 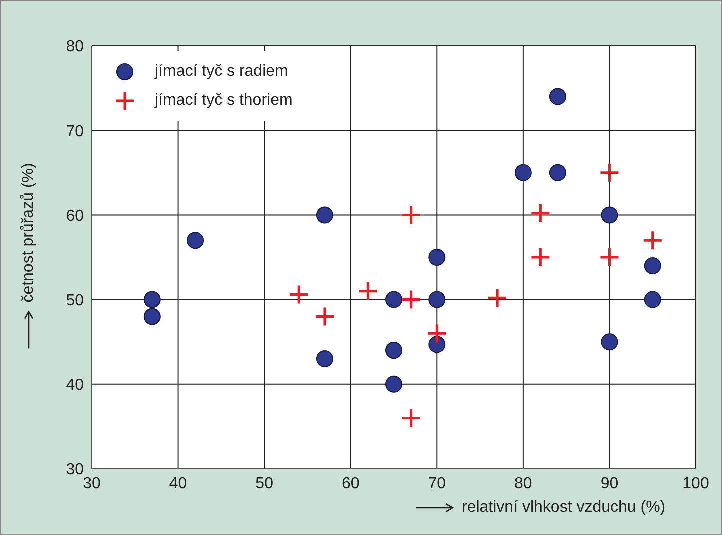 I want to click on legend-label: jímací tyč s radiem, so click(x=221, y=71).